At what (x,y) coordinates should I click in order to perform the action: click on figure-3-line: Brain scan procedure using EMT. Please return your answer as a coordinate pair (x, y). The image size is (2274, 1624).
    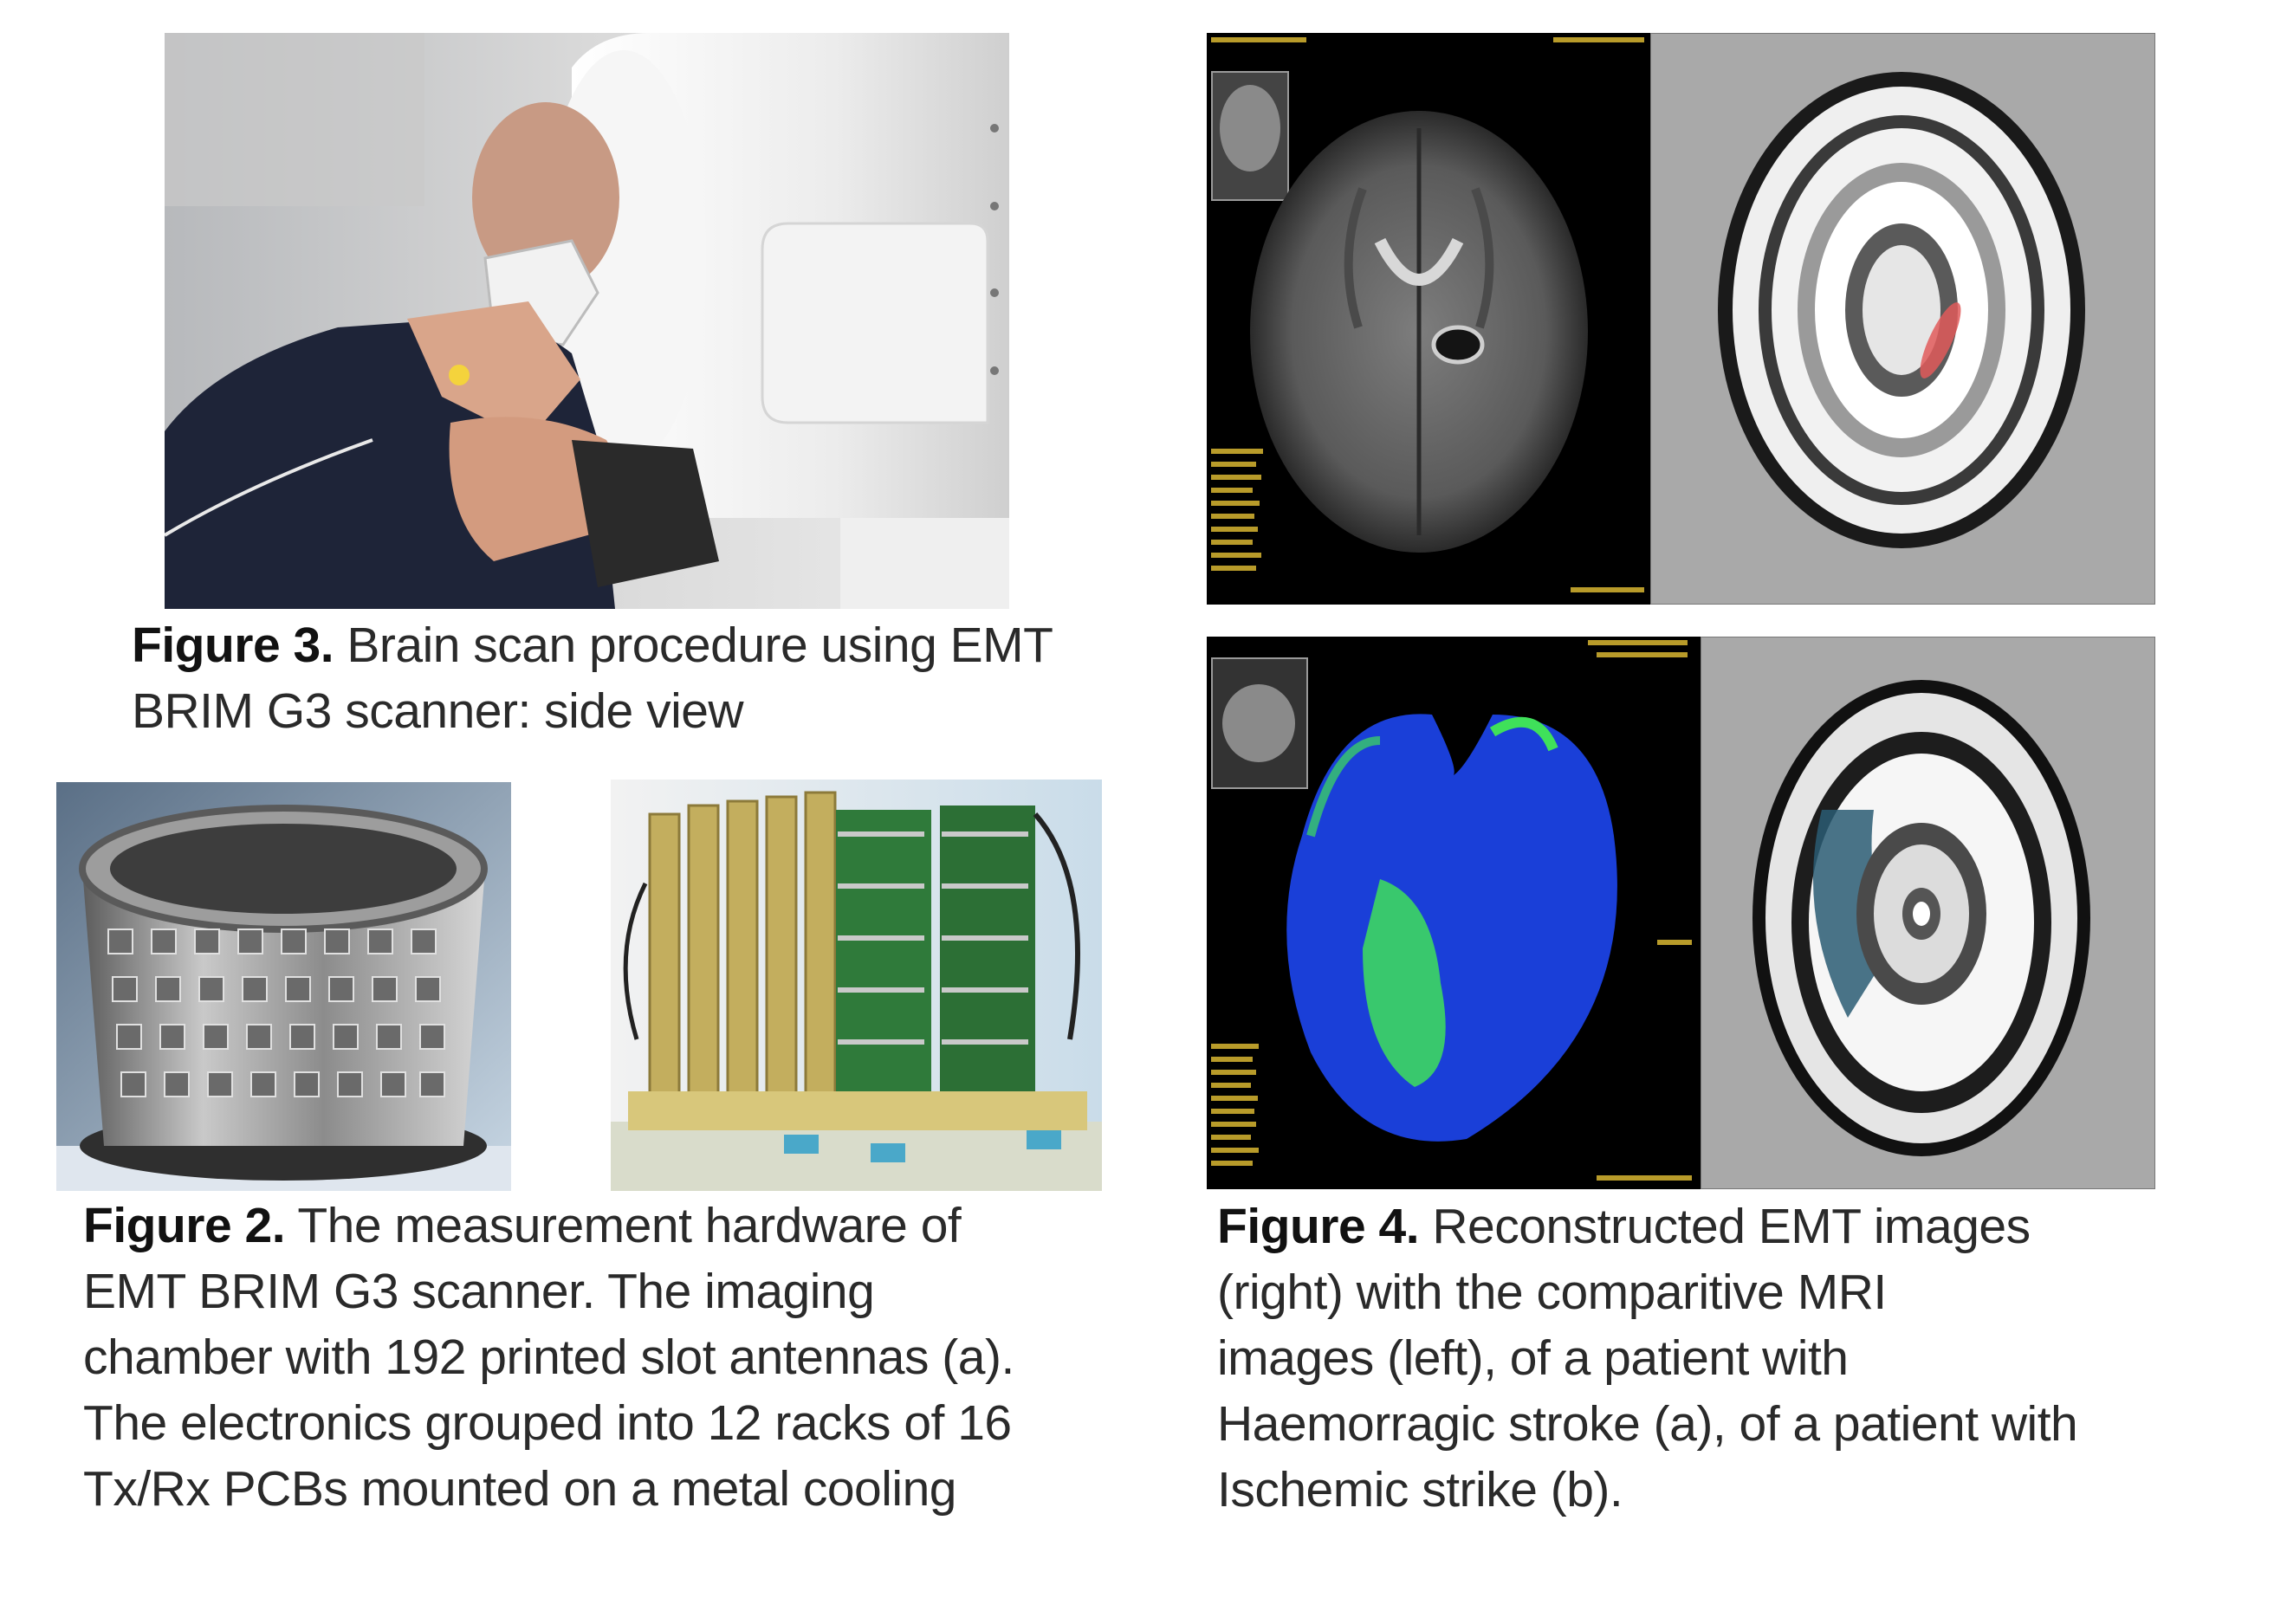
    Looking at the image, I should click on (700, 645).